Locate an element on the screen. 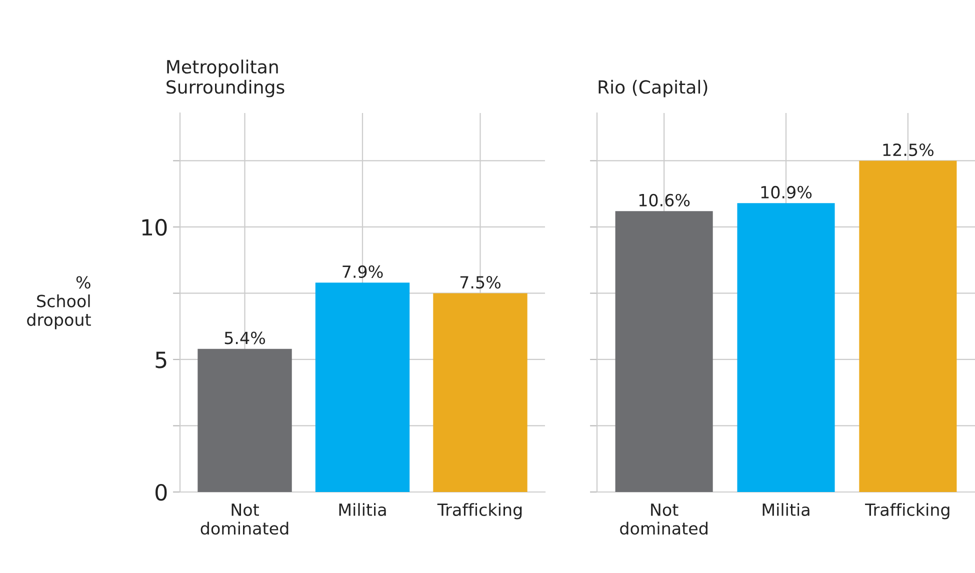  y-axis-title: % School dropout is located at coordinates (59, 303).